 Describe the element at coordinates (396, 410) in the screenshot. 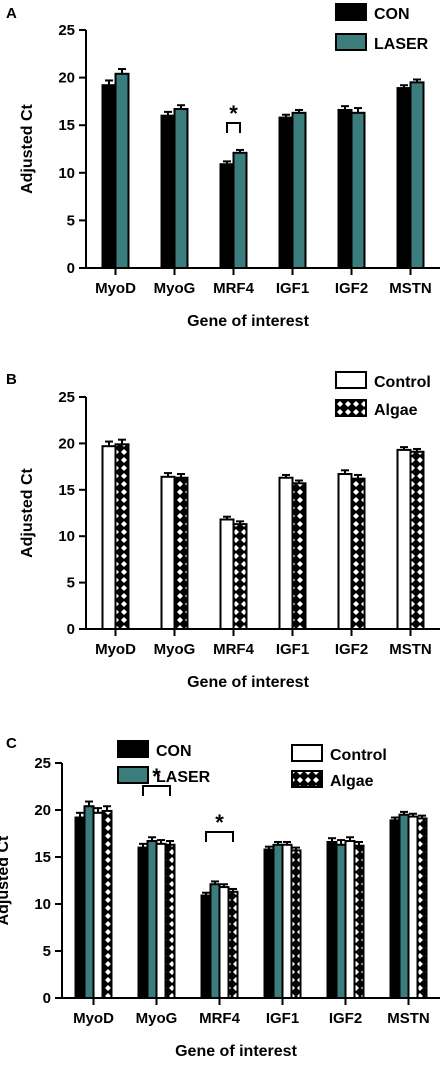

I see `legend-label-algae: Algae` at that location.